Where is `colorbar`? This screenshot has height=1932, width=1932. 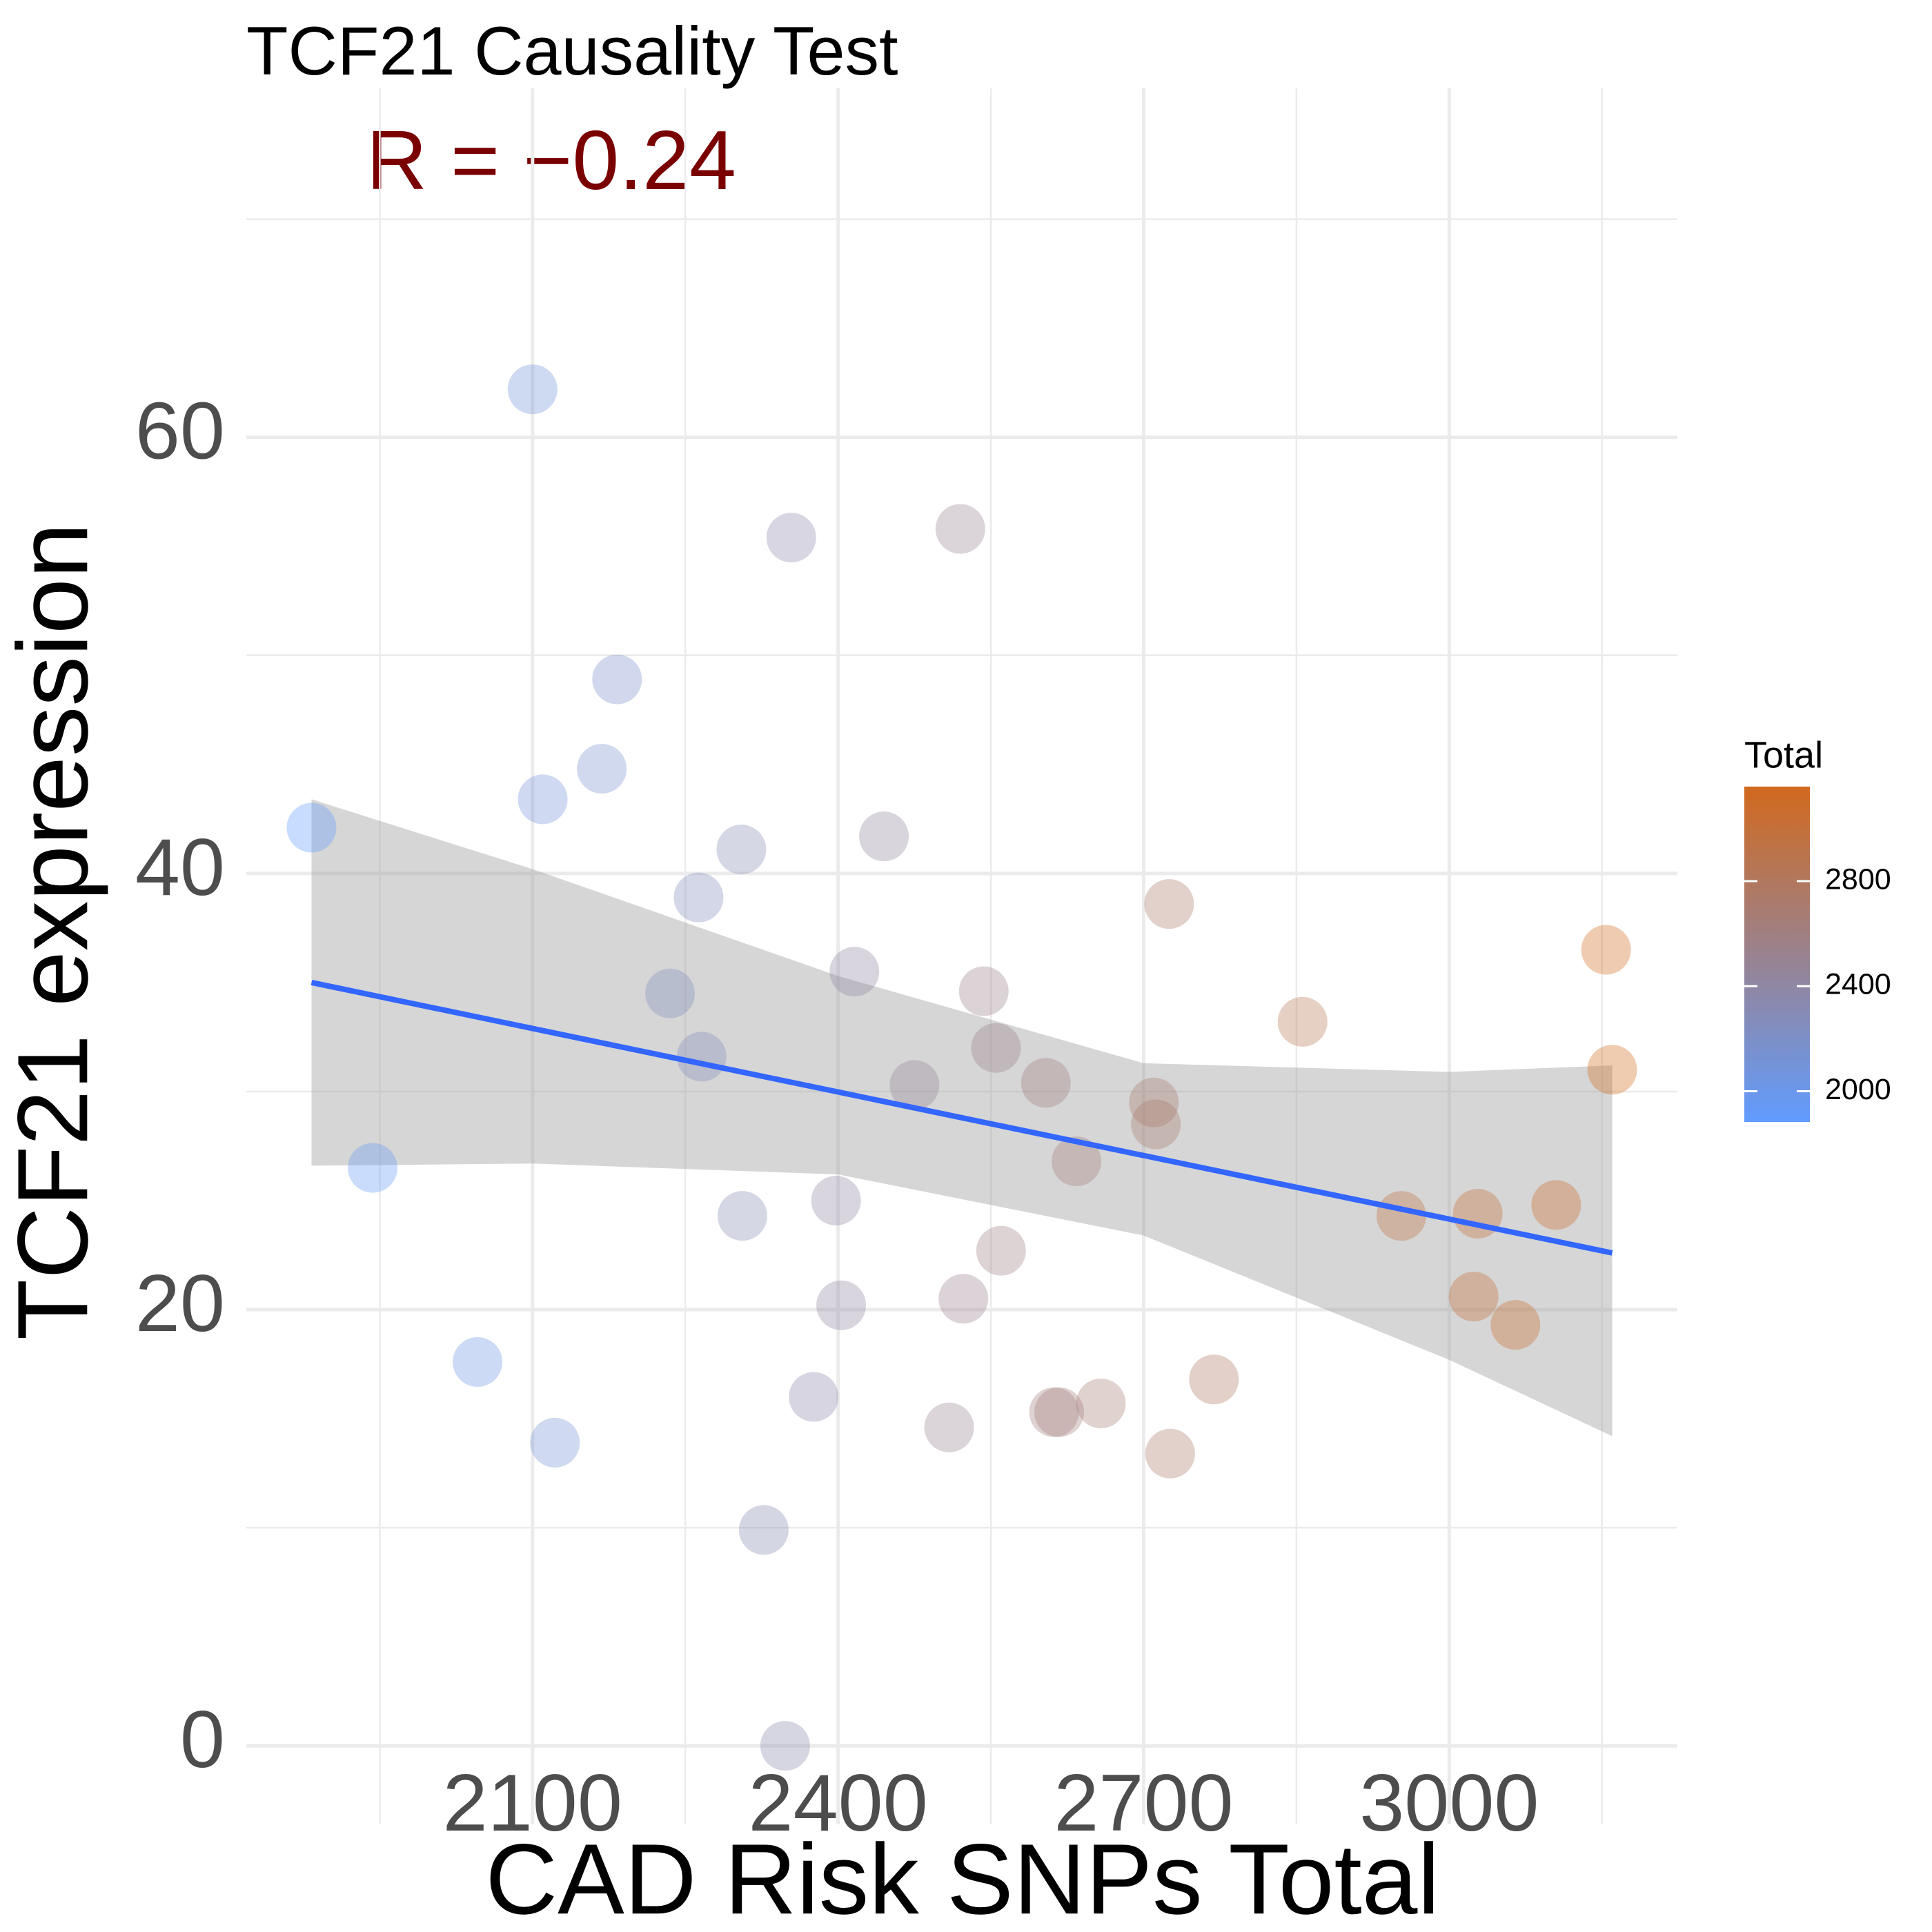 colorbar is located at coordinates (1777, 954).